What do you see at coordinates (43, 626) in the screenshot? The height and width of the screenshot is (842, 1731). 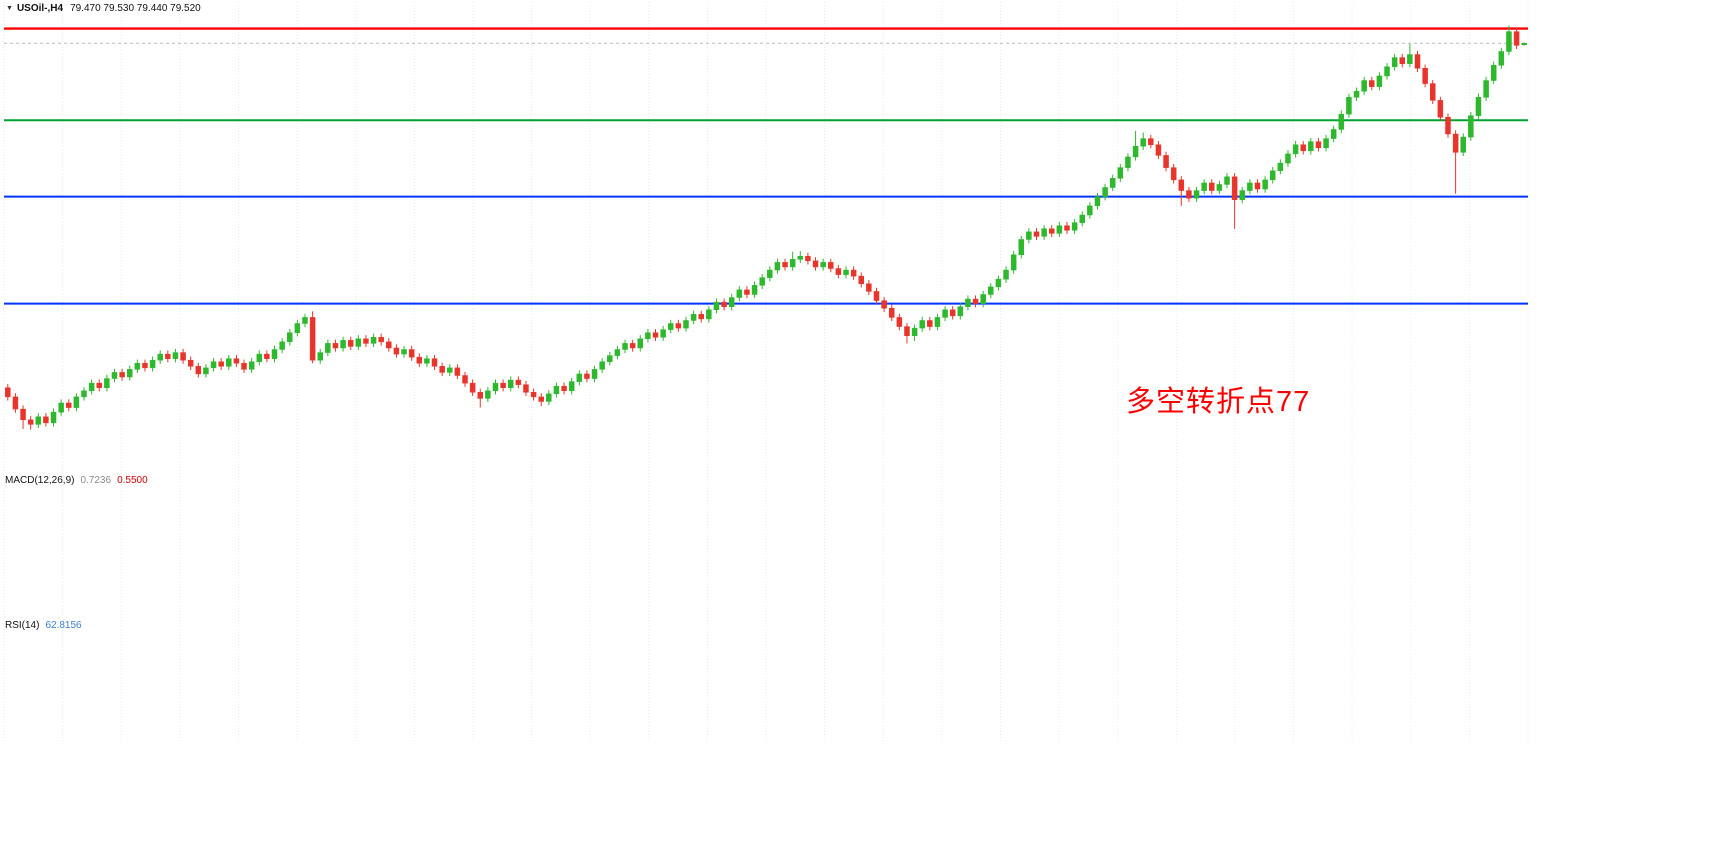 I see `rsi-indicator-label: RSI(14) 62.8156` at bounding box center [43, 626].